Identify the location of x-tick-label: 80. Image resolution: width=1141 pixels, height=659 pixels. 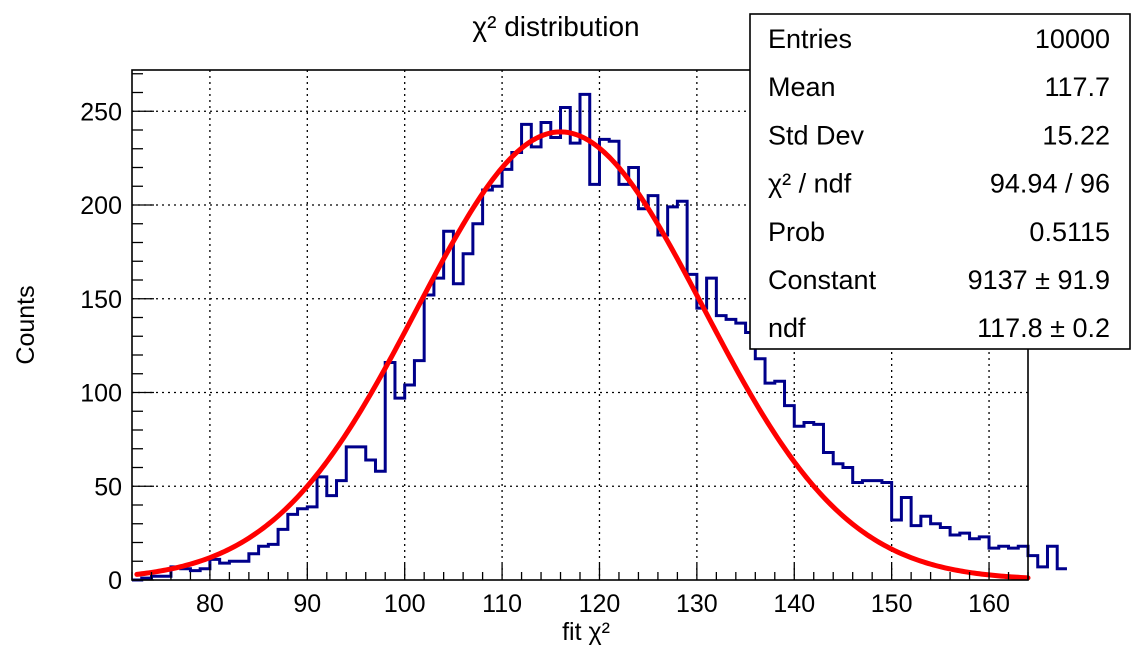
(210, 604).